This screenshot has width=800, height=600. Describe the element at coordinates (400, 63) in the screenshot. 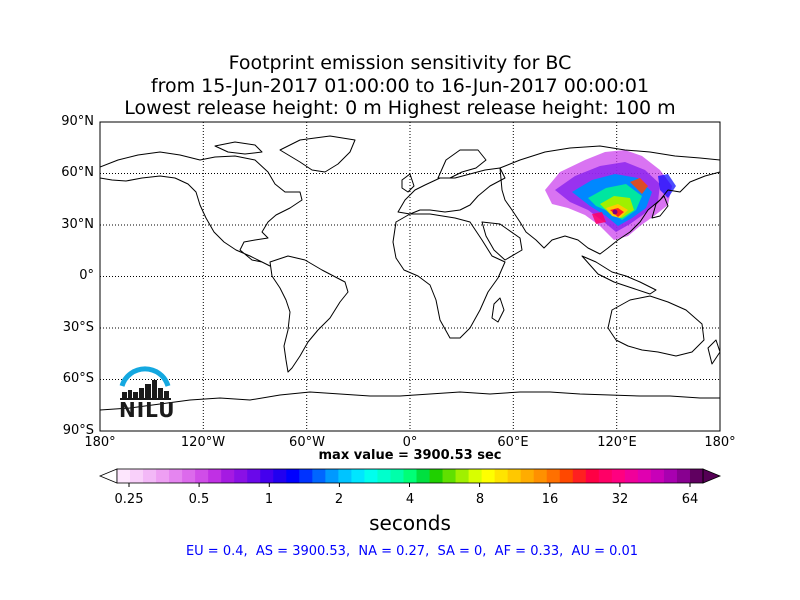

I see `title-line-1: Footprint emission sensitivity for BC` at that location.